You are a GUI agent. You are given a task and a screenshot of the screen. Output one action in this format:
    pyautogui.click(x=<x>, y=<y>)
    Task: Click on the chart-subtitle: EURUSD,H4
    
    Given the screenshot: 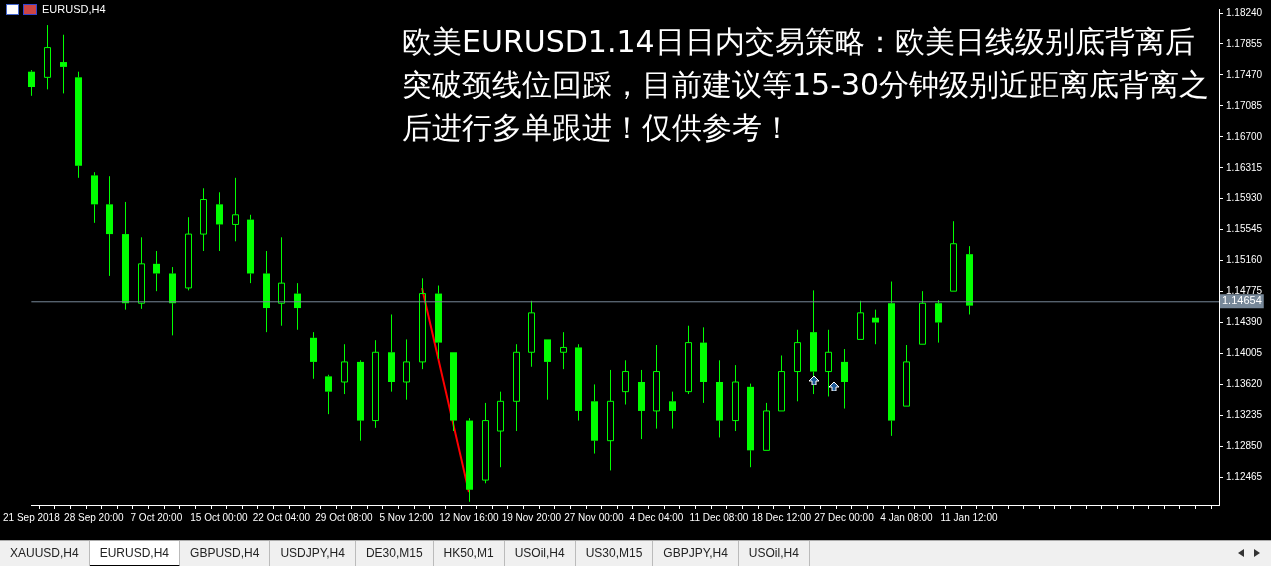 What is the action you would take?
    pyautogui.click(x=74, y=9)
    